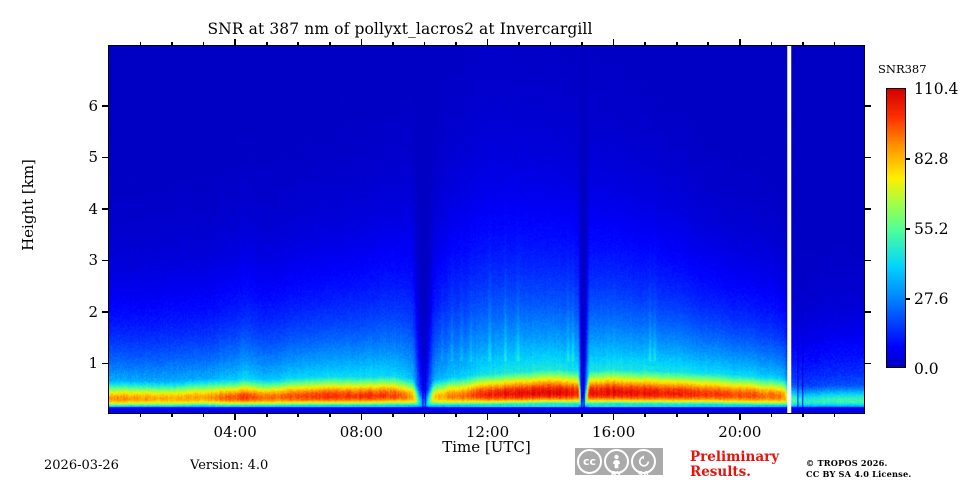 The width and height of the screenshot is (960, 480). What do you see at coordinates (229, 465) in the screenshot?
I see `version-stamp: Version: 4.0` at bounding box center [229, 465].